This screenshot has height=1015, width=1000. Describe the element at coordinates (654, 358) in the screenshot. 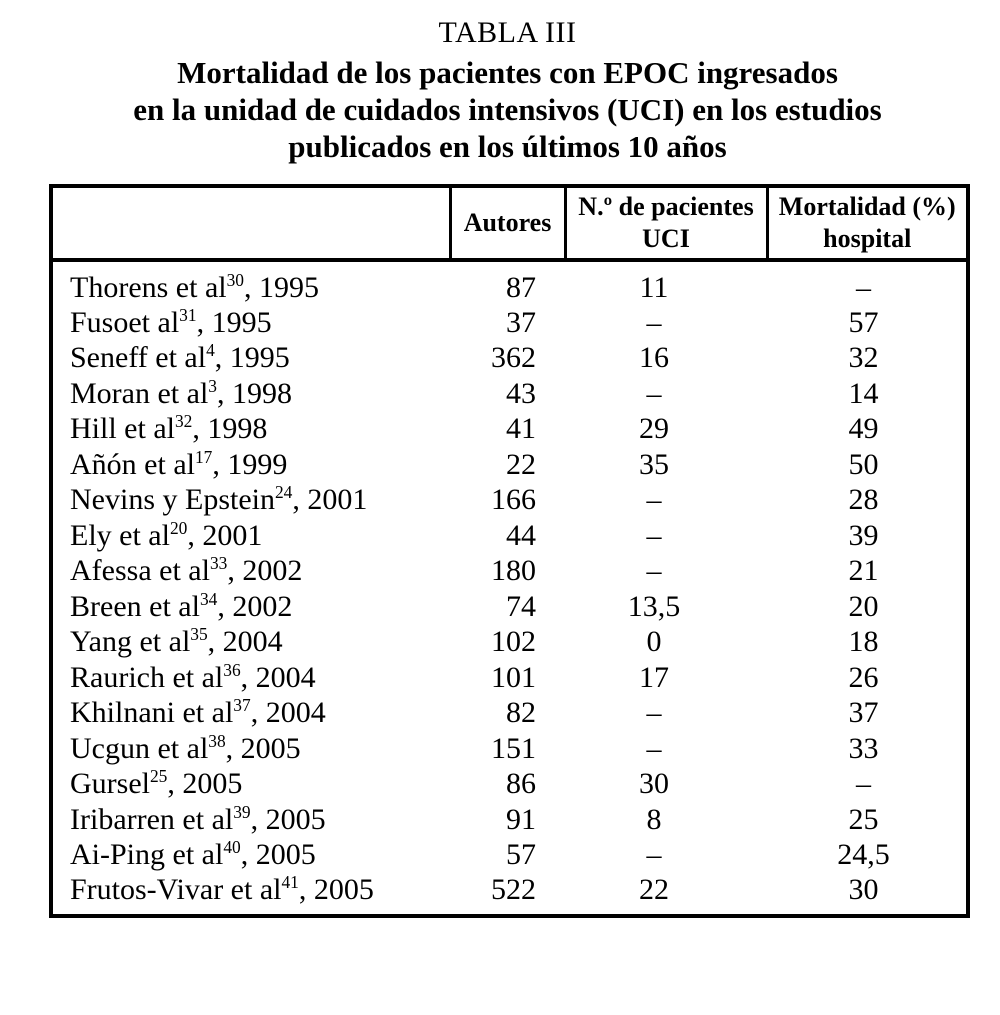

I see `uci-patients-cell: 16` at that location.